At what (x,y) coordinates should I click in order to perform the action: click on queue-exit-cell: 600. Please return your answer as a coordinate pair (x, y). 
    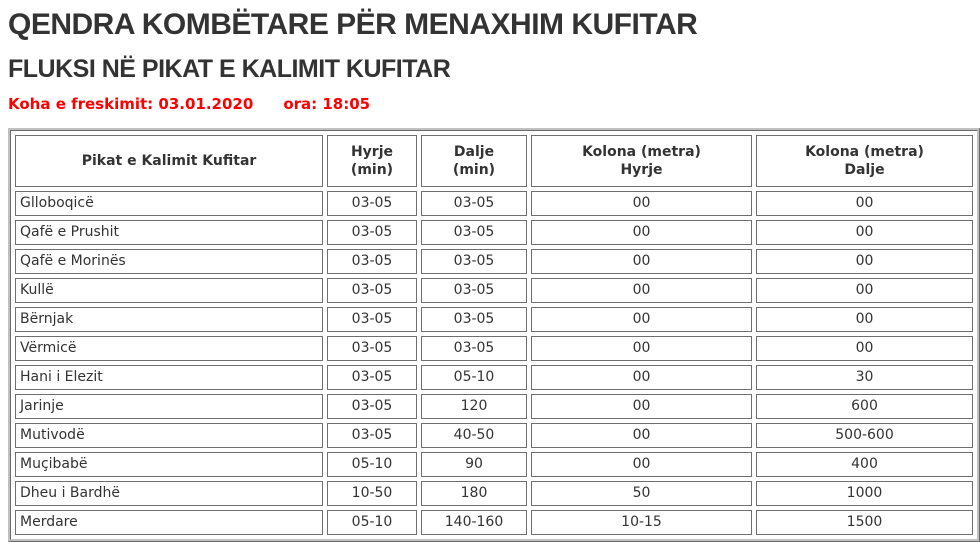
    Looking at the image, I should click on (864, 406).